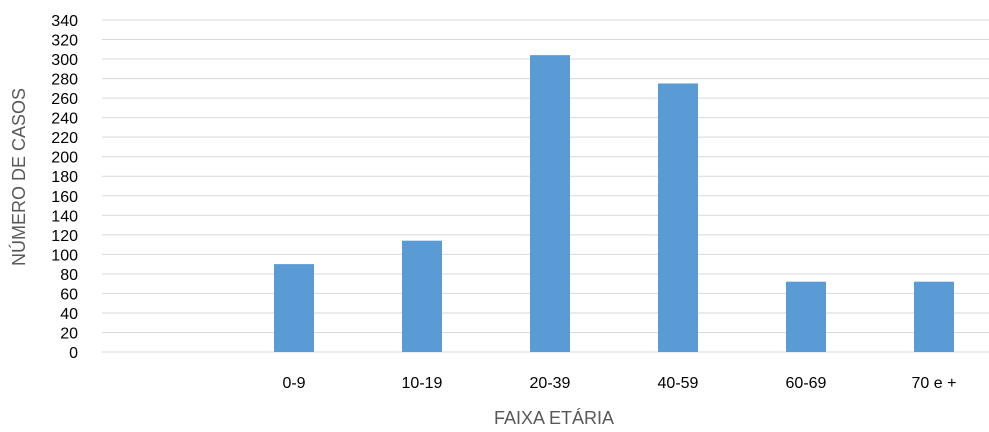  Describe the element at coordinates (64, 216) in the screenshot. I see `y-tick-label: 140` at that location.